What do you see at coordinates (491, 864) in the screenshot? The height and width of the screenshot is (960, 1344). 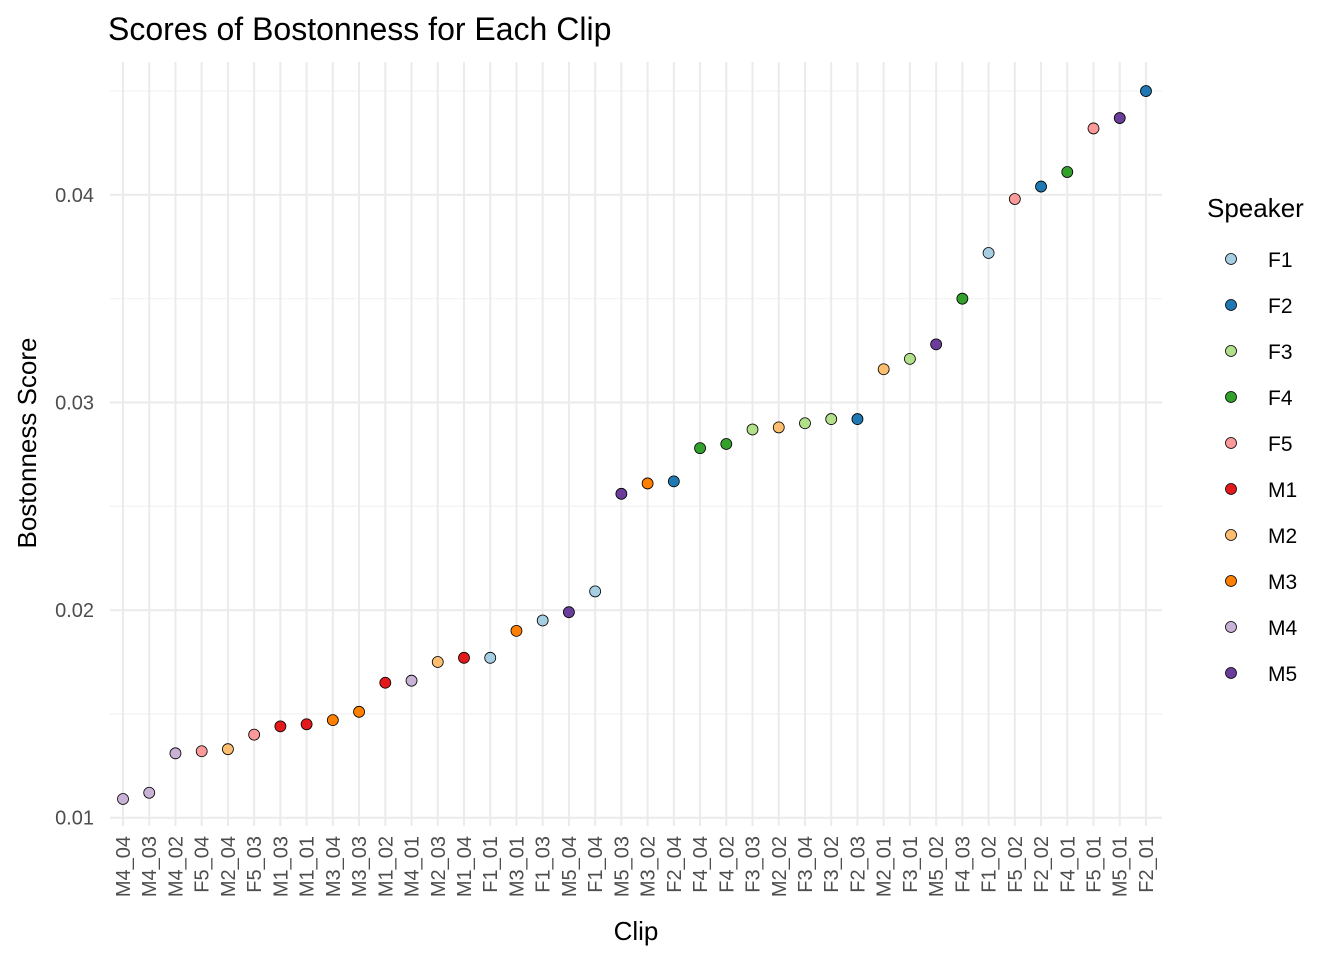 I see `x-tick-label: F1_01` at bounding box center [491, 864].